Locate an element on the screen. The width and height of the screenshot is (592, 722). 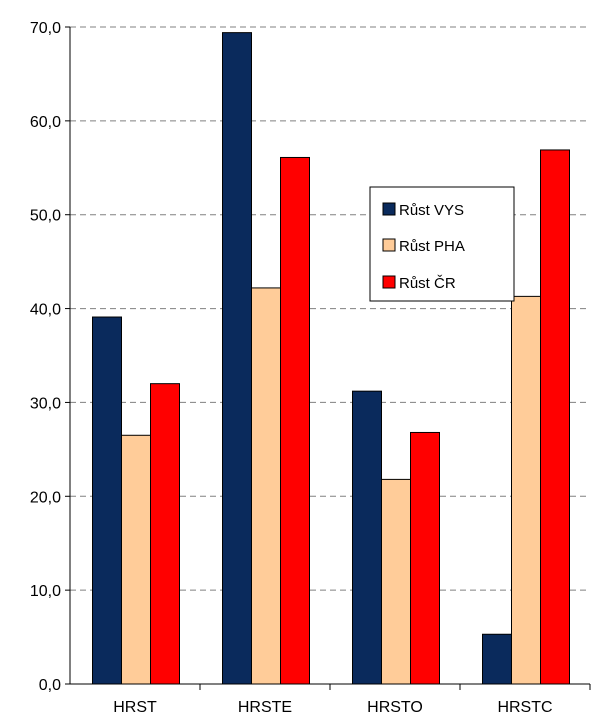
legend-label-rust-pha: Růst PHA is located at coordinates (432, 246).